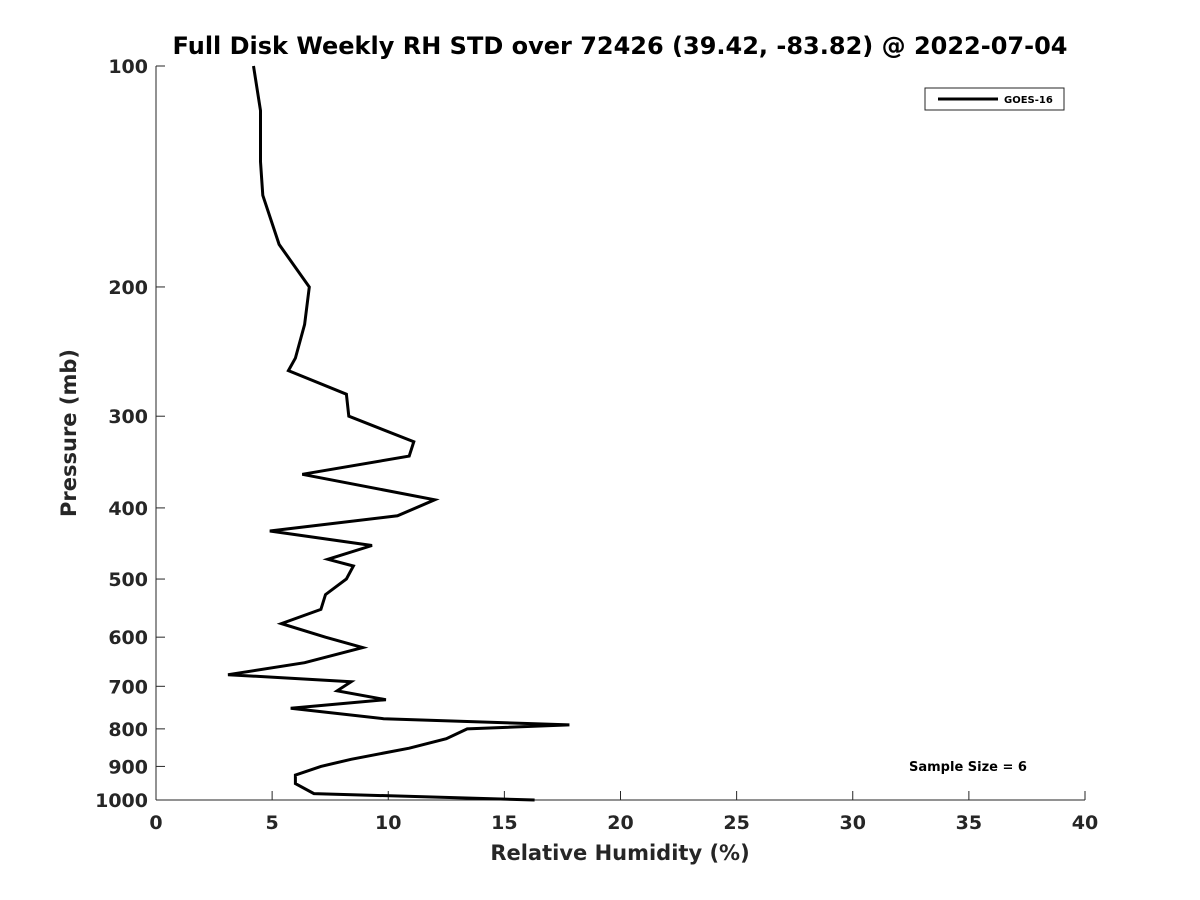 The width and height of the screenshot is (1200, 900). Describe the element at coordinates (128, 67) in the screenshot. I see `y-tick-label: 100` at that location.